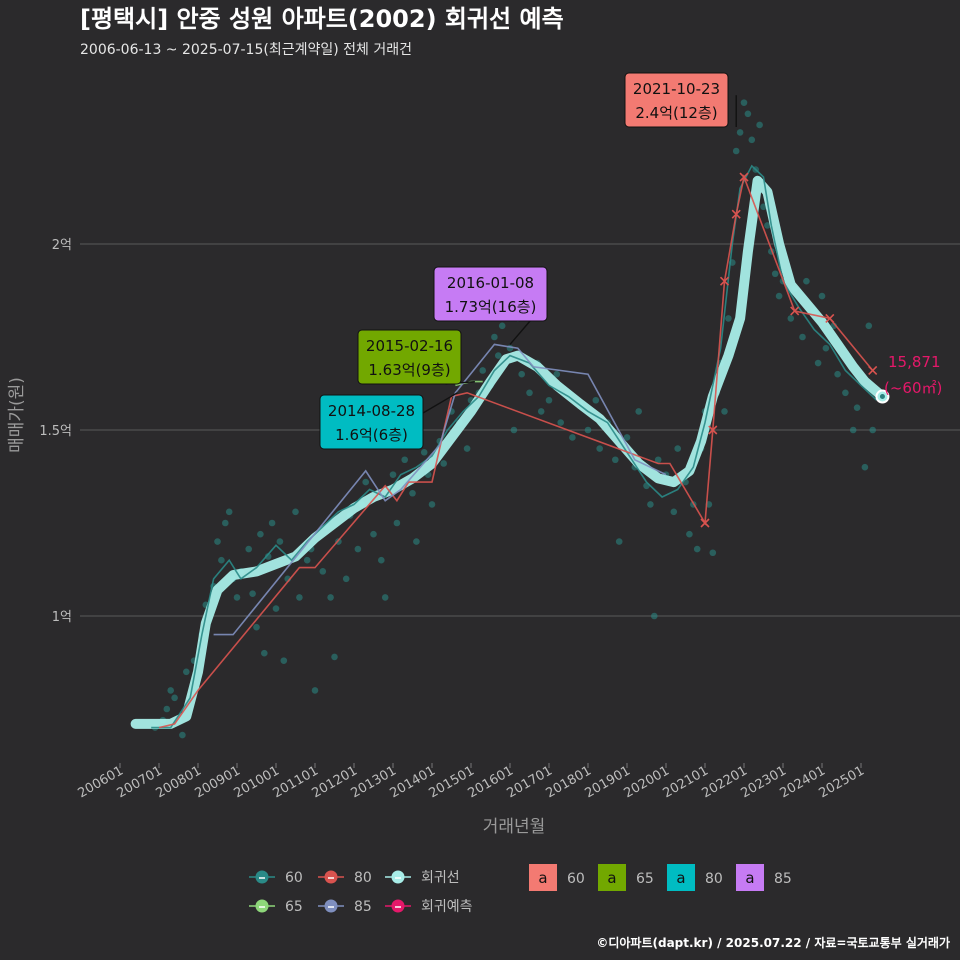 The image size is (960, 960). What do you see at coordinates (783, 879) in the screenshot?
I see `legend-label-box-text: 85` at bounding box center [783, 879].